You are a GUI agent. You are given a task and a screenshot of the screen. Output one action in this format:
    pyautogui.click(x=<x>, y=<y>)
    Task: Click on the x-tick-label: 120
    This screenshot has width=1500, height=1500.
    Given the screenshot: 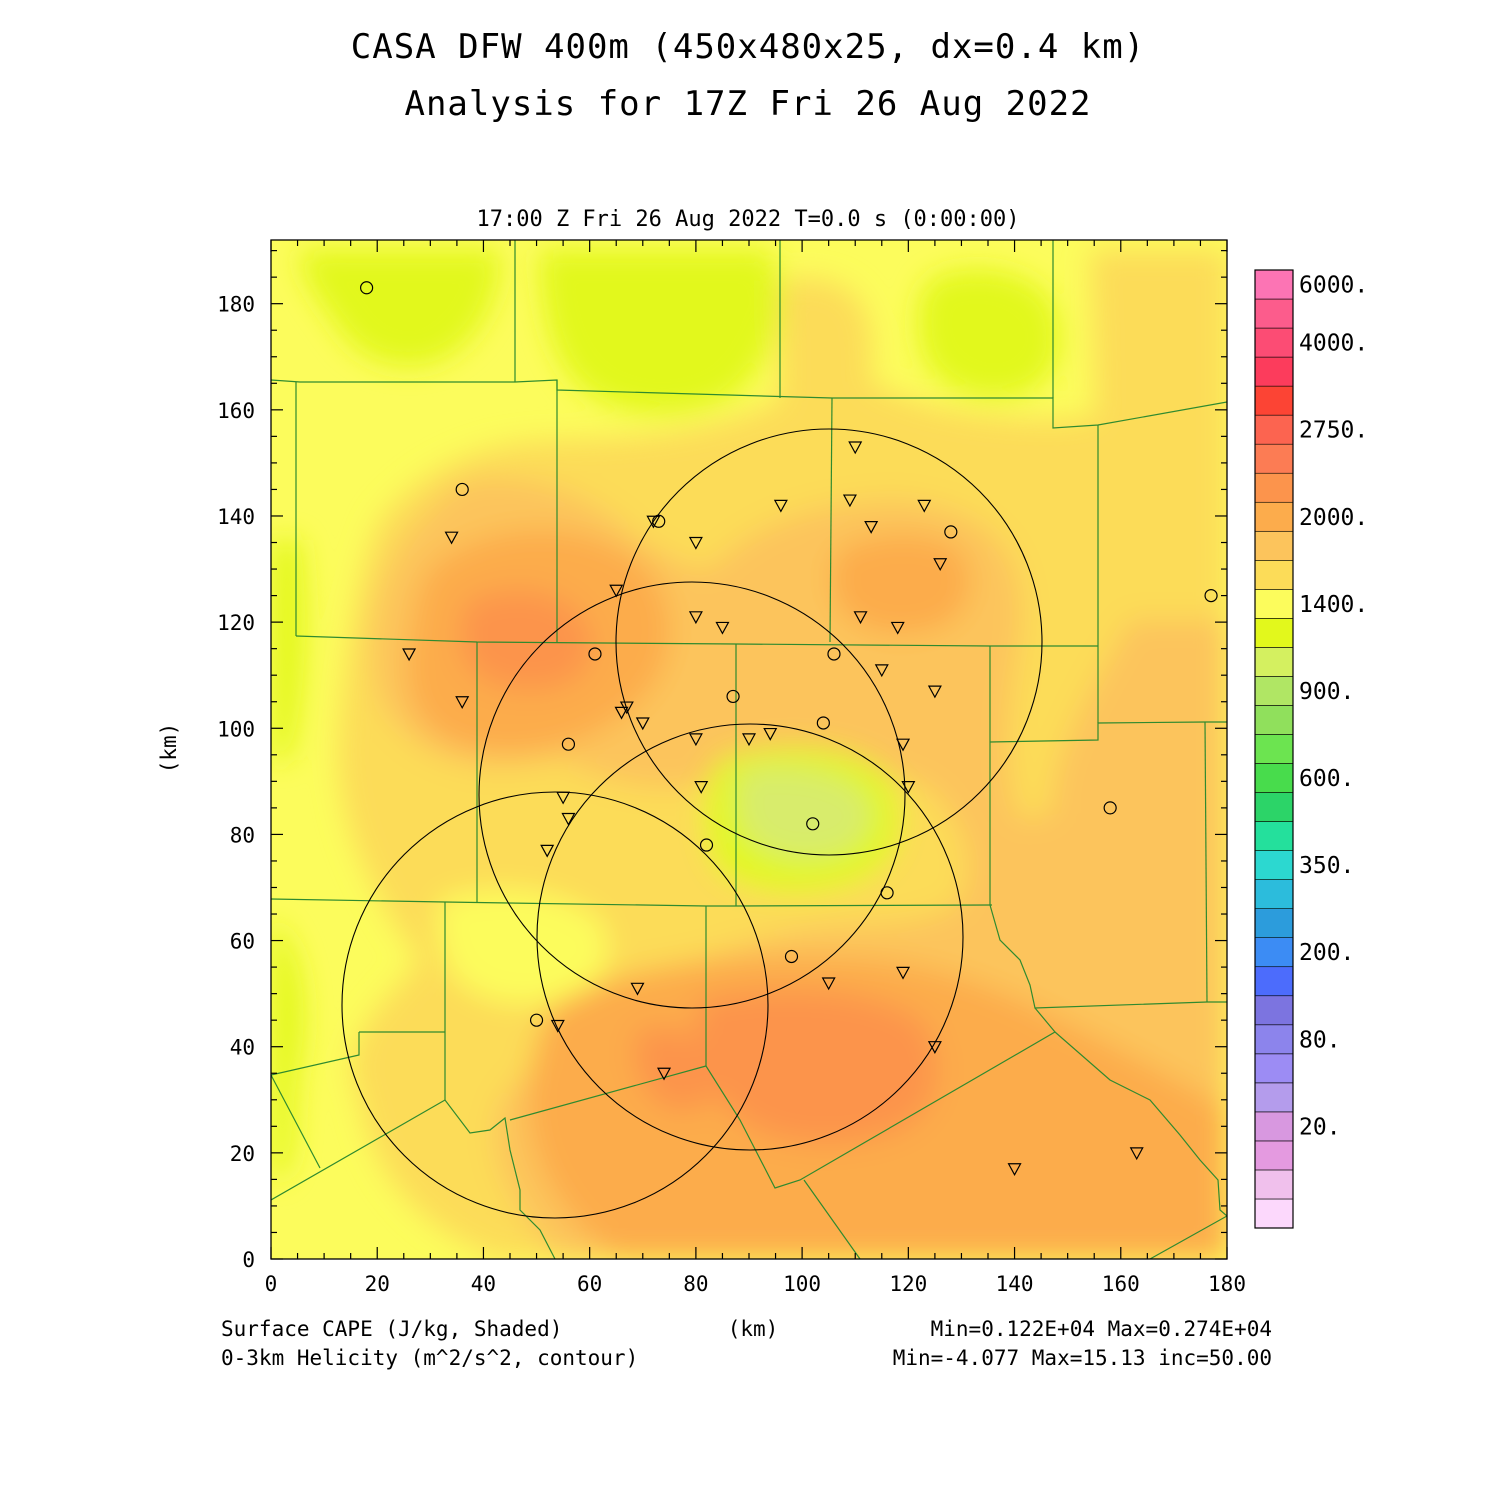 What is the action you would take?
    pyautogui.click(x=908, y=1284)
    